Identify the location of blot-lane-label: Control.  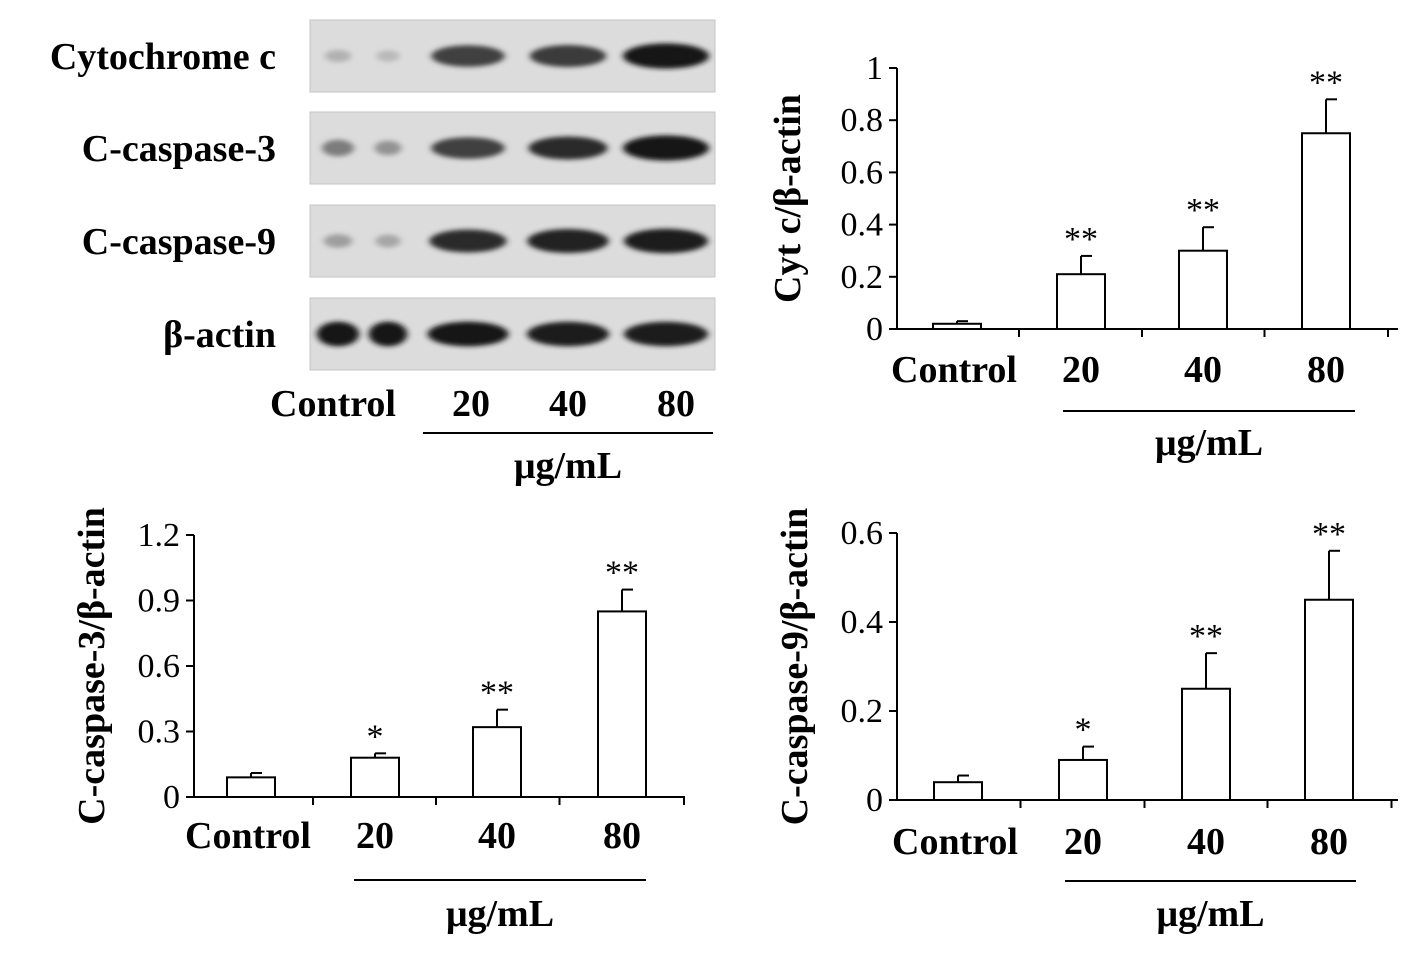
(333, 404).